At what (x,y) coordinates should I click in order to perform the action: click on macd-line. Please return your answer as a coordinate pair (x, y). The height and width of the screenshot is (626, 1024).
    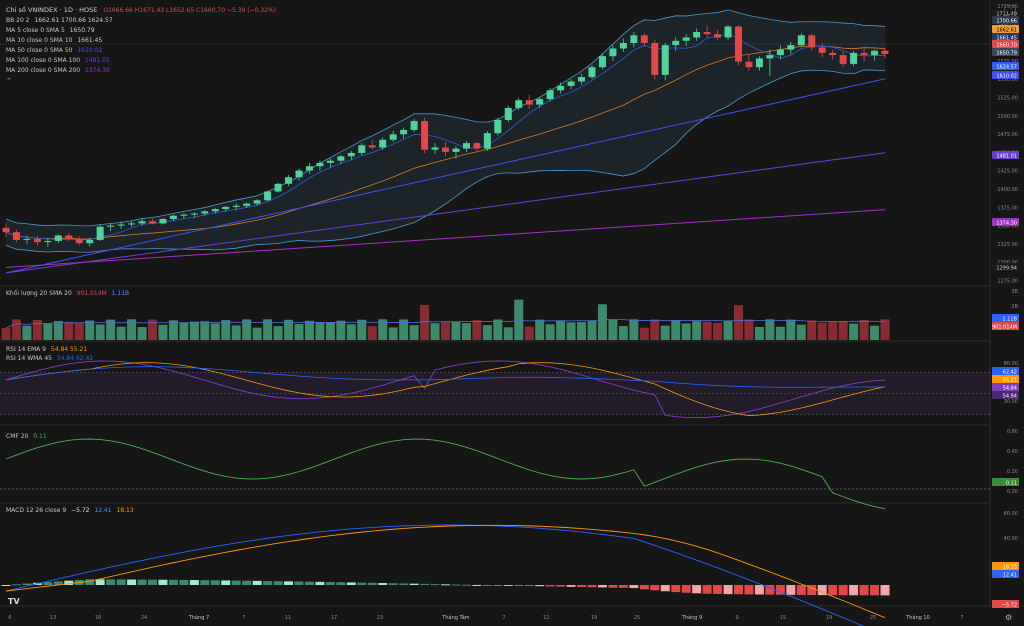
    Looking at the image, I should click on (435, 575).